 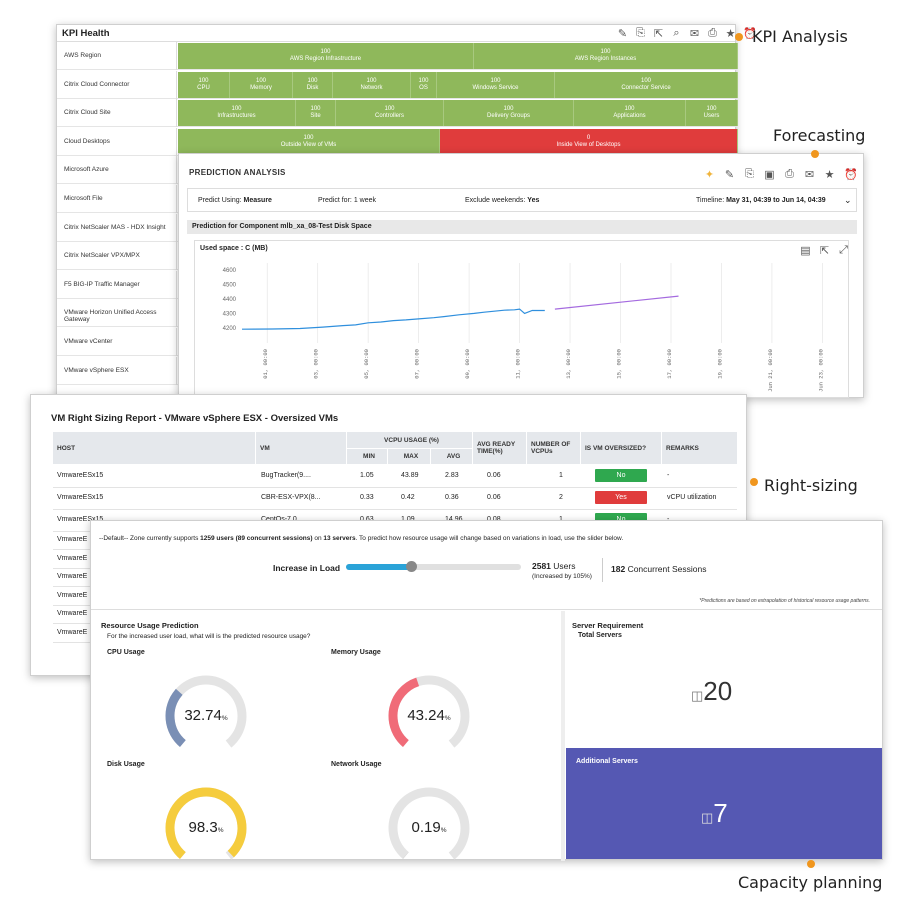 I want to click on kpi-cell: 0 Inside View of Desktops, so click(x=589, y=141).